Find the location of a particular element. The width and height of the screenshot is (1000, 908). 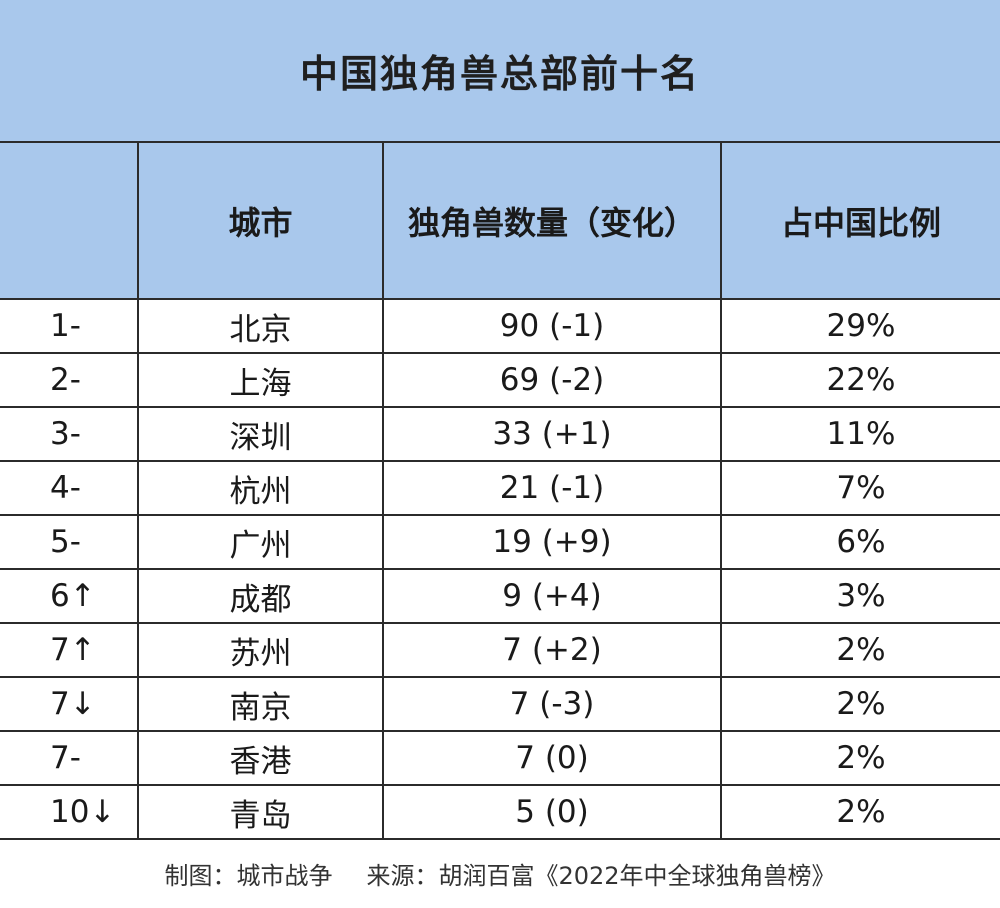

table-row: 7↑ 苏州 7 (+2) 2% is located at coordinates (500, 650).